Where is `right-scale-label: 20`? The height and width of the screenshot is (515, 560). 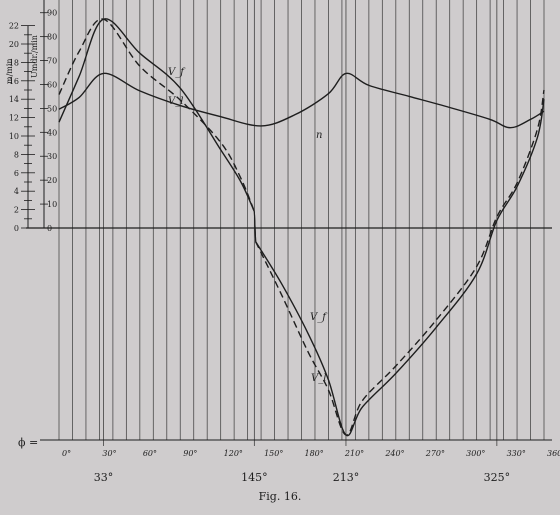
right-scale-label: 20 is located at coordinates (52, 180).